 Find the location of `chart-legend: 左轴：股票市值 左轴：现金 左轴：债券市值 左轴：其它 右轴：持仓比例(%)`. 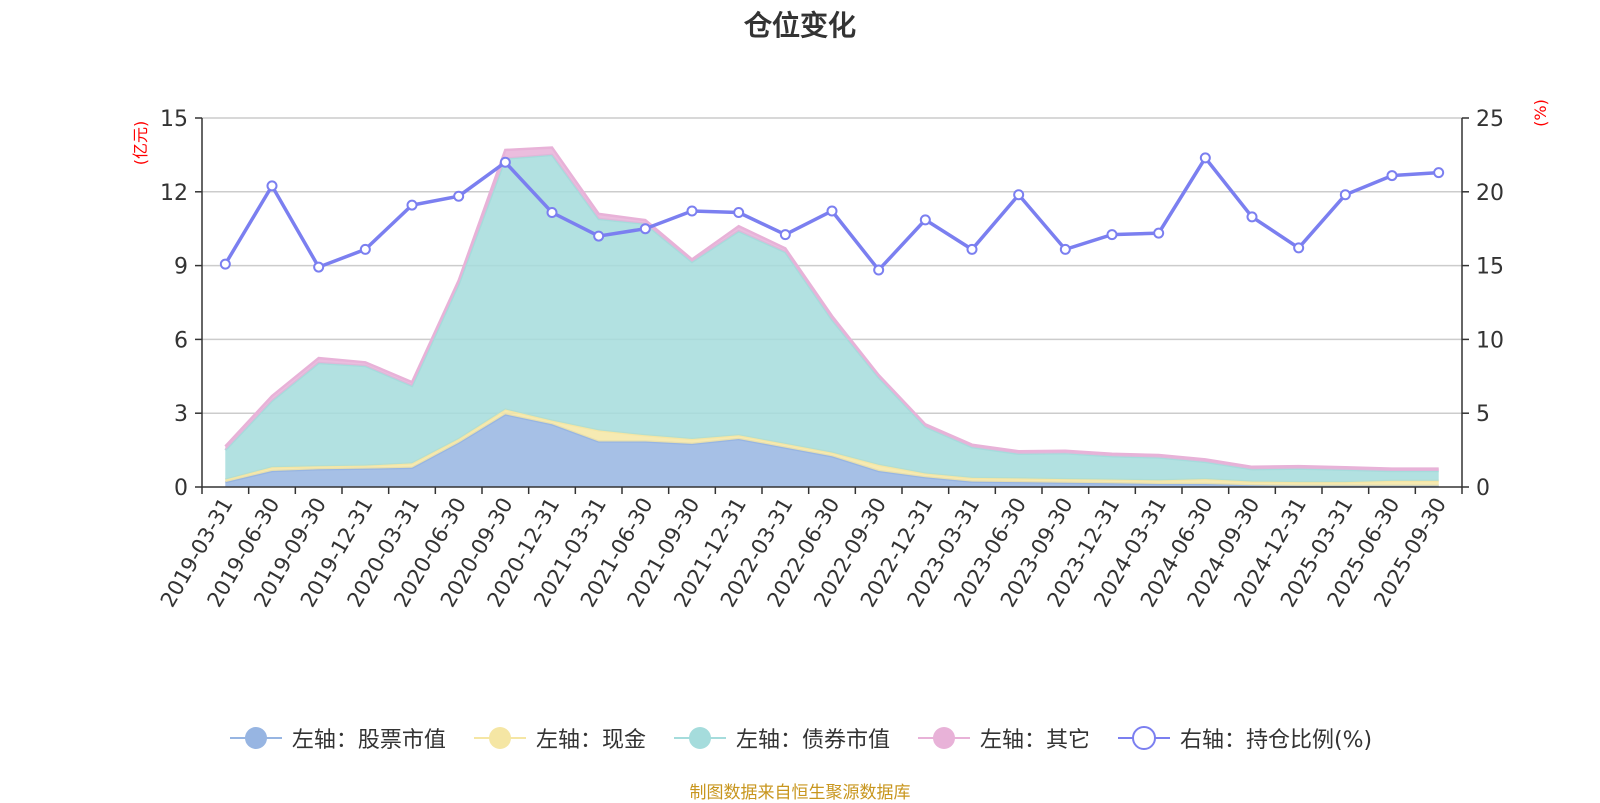

chart-legend: 左轴：股票市值 左轴：现金 左轴：债券市值 左轴：其它 右轴：持仓比例(%) is located at coordinates (800, 738).